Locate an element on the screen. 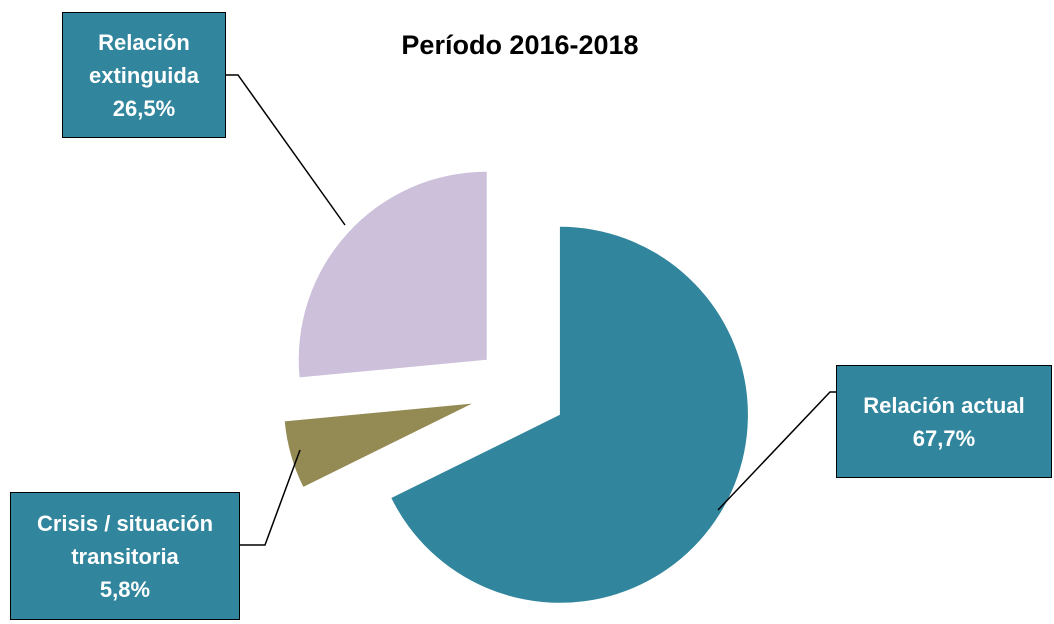 This screenshot has width=1054, height=624. value-label: 26,5% is located at coordinates (144, 108).